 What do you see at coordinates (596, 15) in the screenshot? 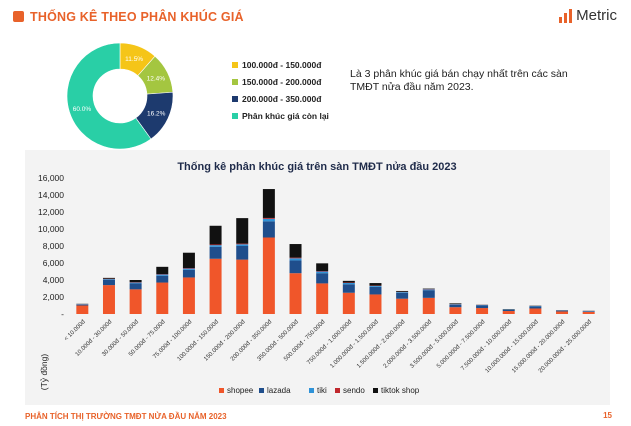
I see `logo-text: Metric` at bounding box center [596, 15].